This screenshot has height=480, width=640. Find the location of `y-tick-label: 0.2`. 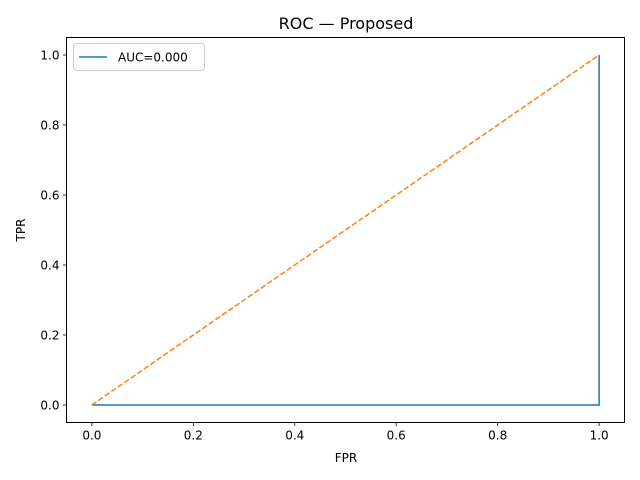

y-tick-label: 0.2 is located at coordinates (49, 336).